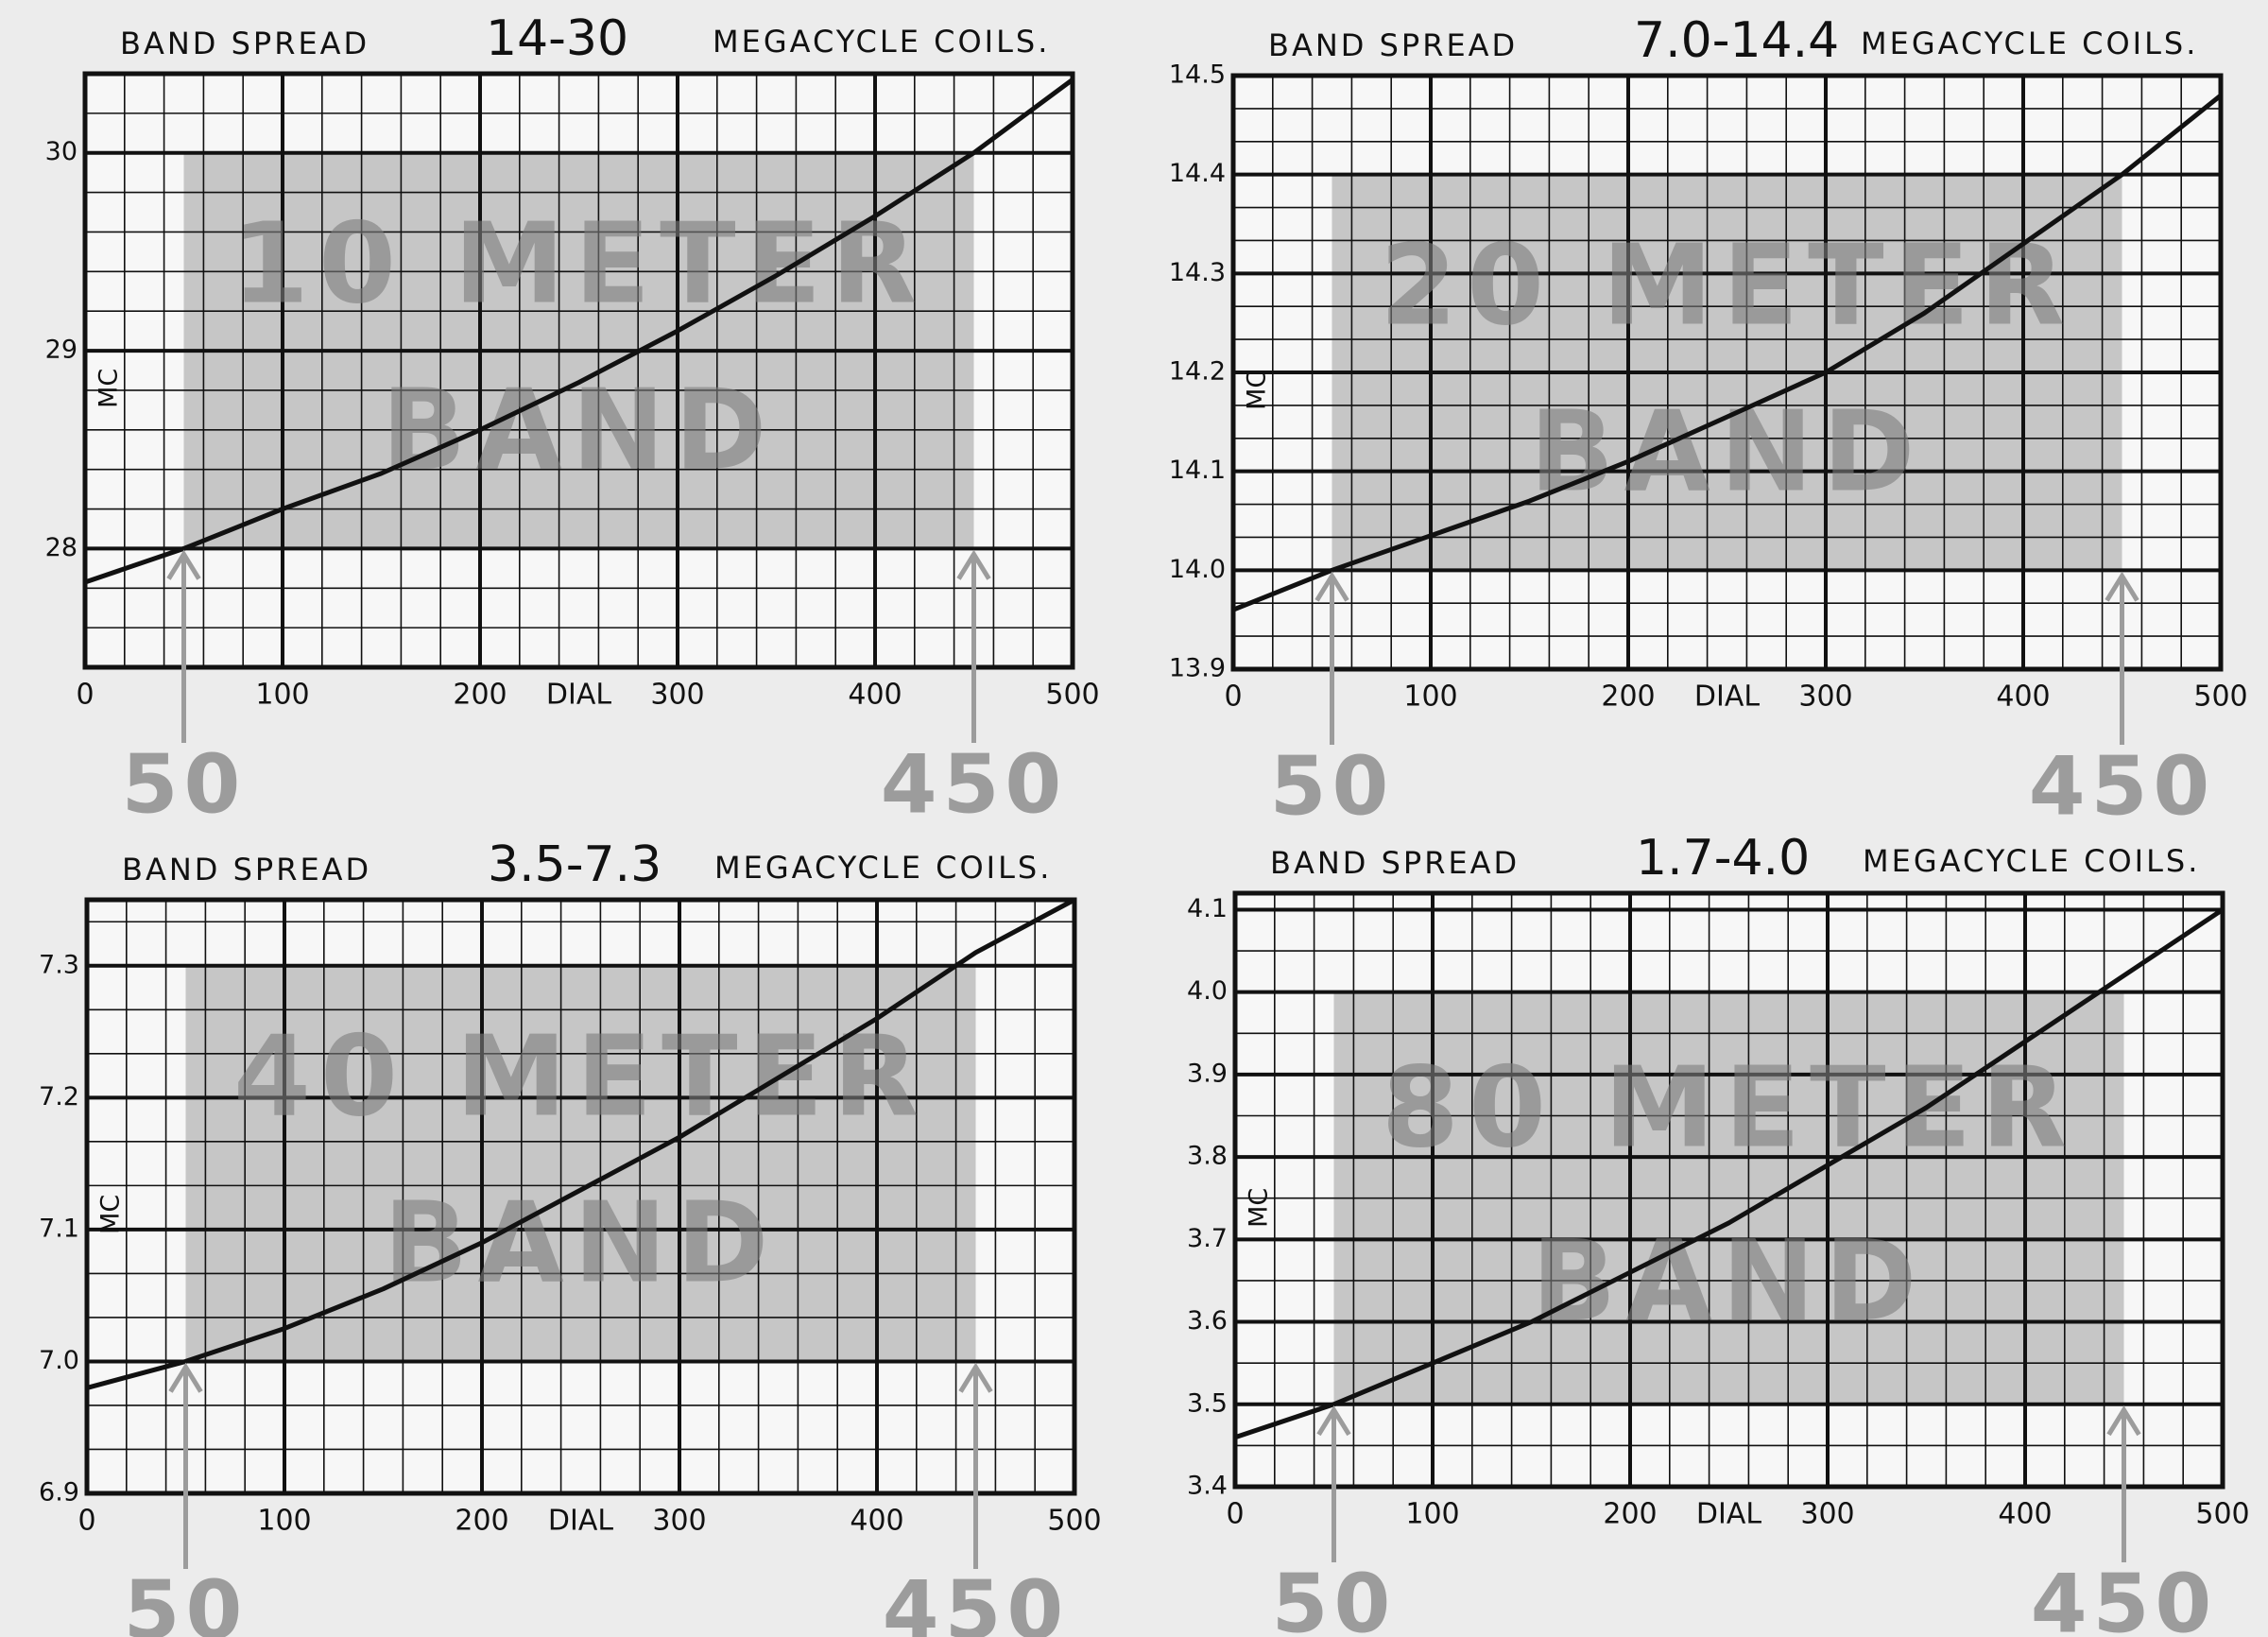 The width and height of the screenshot is (2268, 1637). I want to click on y-tick-label: 7.0, so click(59, 1360).